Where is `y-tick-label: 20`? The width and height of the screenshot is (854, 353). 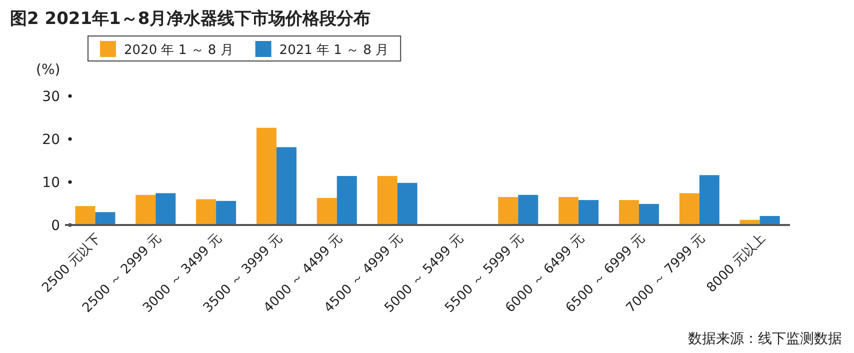 y-tick-label: 20 is located at coordinates (51, 140).